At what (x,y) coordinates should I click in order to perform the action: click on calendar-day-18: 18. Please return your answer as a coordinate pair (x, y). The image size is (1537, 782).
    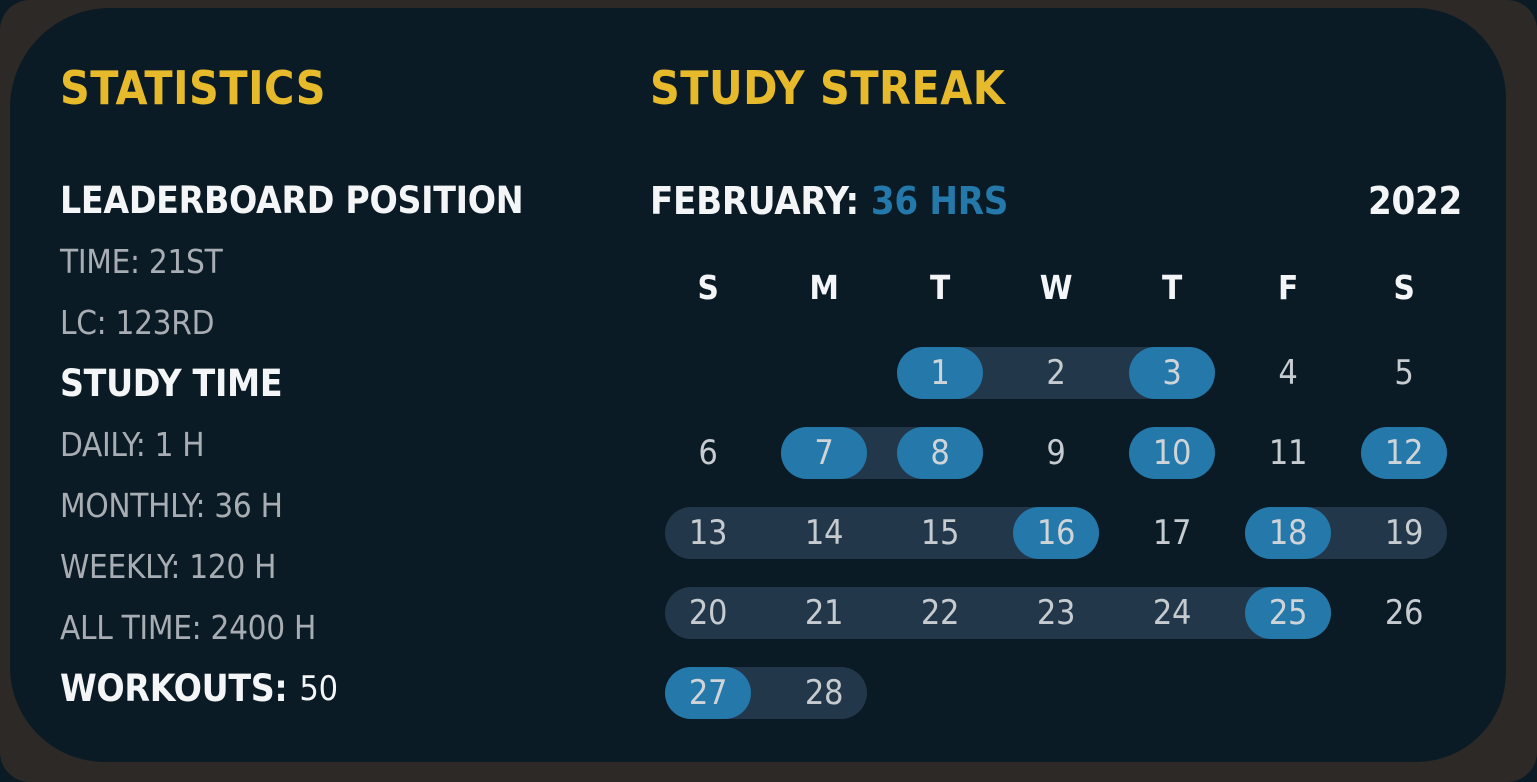
    Looking at the image, I should click on (1288, 533).